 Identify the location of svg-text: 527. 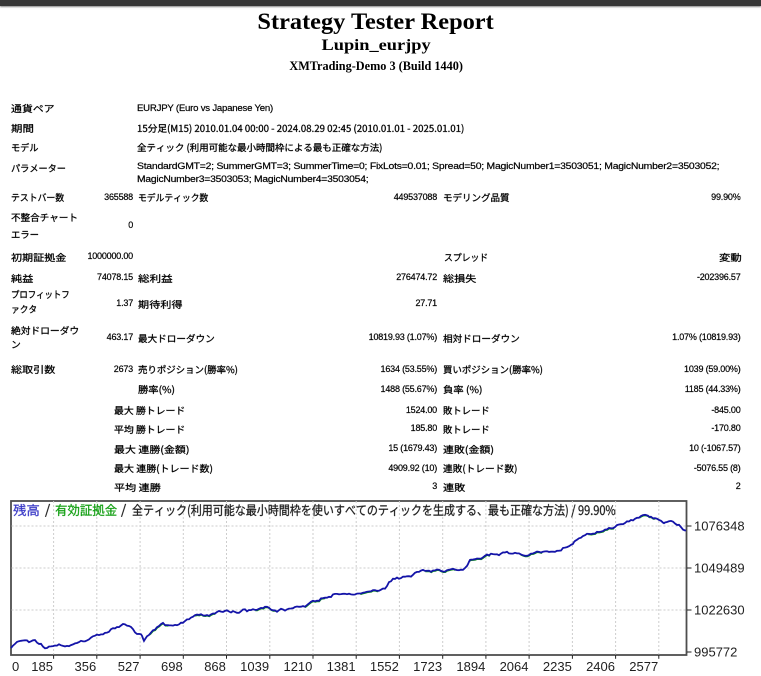
(129, 666).